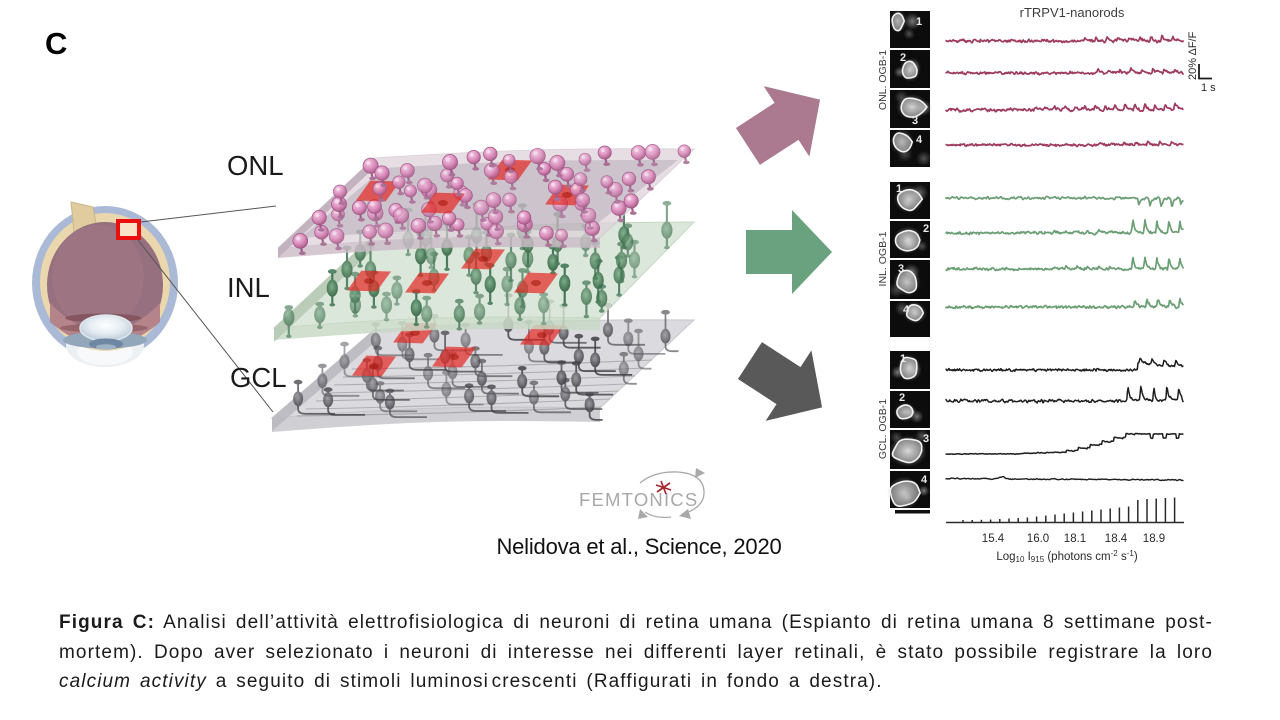  Describe the element at coordinates (258, 377) in the screenshot. I see `svg-text: GCL` at that location.